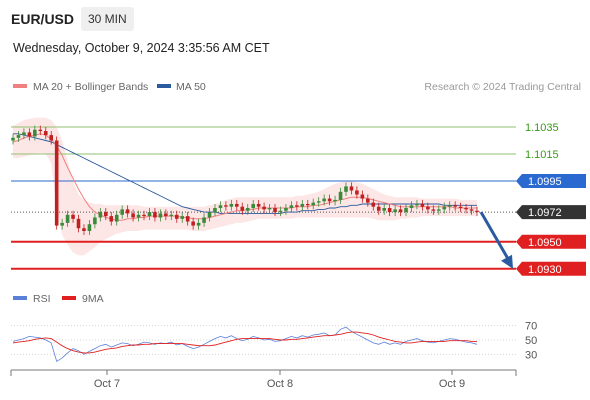 This screenshot has height=400, width=590. I want to click on level-label: 1.1035, so click(542, 128).